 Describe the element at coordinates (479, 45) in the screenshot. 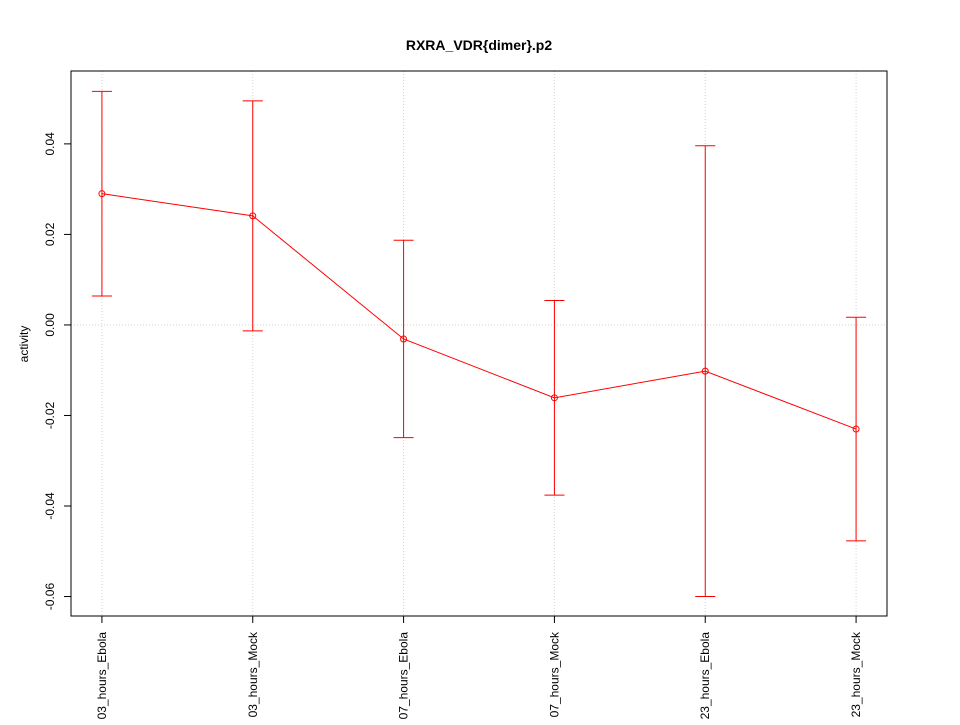

I see `chart-title: RXRA_VDR{dimer}.p2` at that location.